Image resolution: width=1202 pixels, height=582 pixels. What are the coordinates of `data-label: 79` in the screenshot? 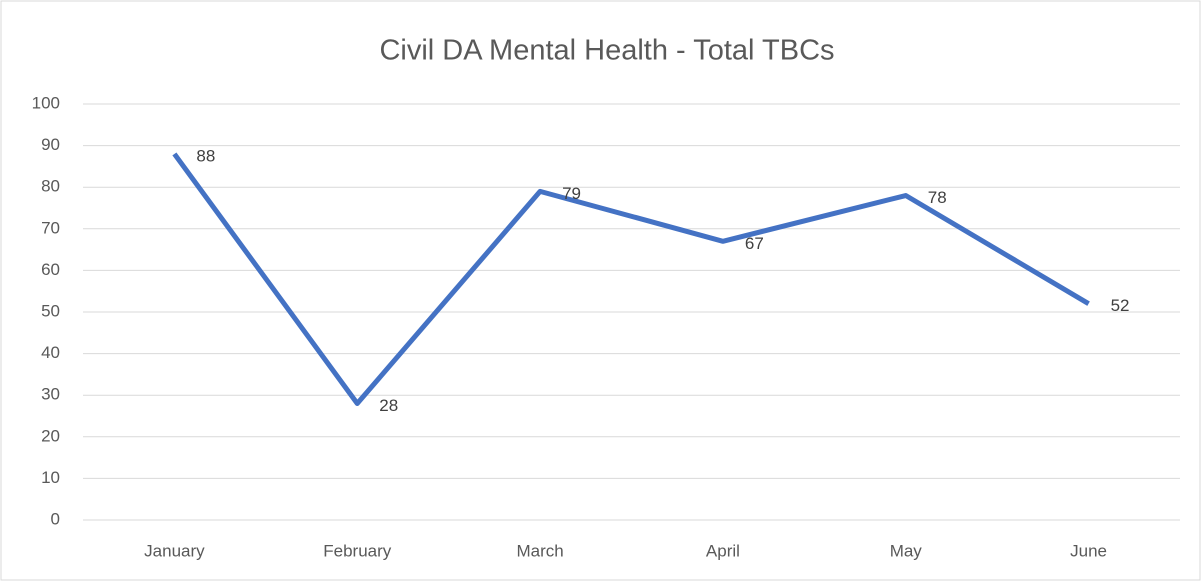 It's located at (571, 193).